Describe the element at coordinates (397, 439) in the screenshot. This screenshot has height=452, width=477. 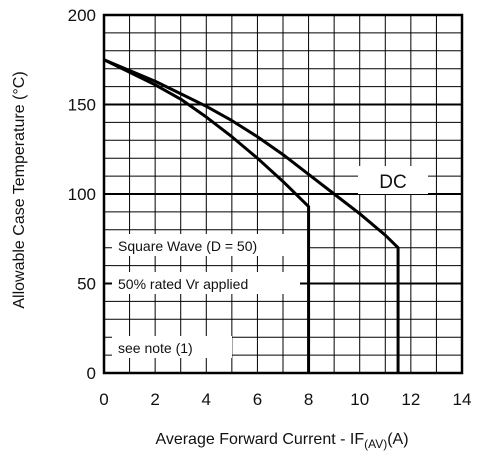
I see `x-axis-label-unit: (A)` at that location.